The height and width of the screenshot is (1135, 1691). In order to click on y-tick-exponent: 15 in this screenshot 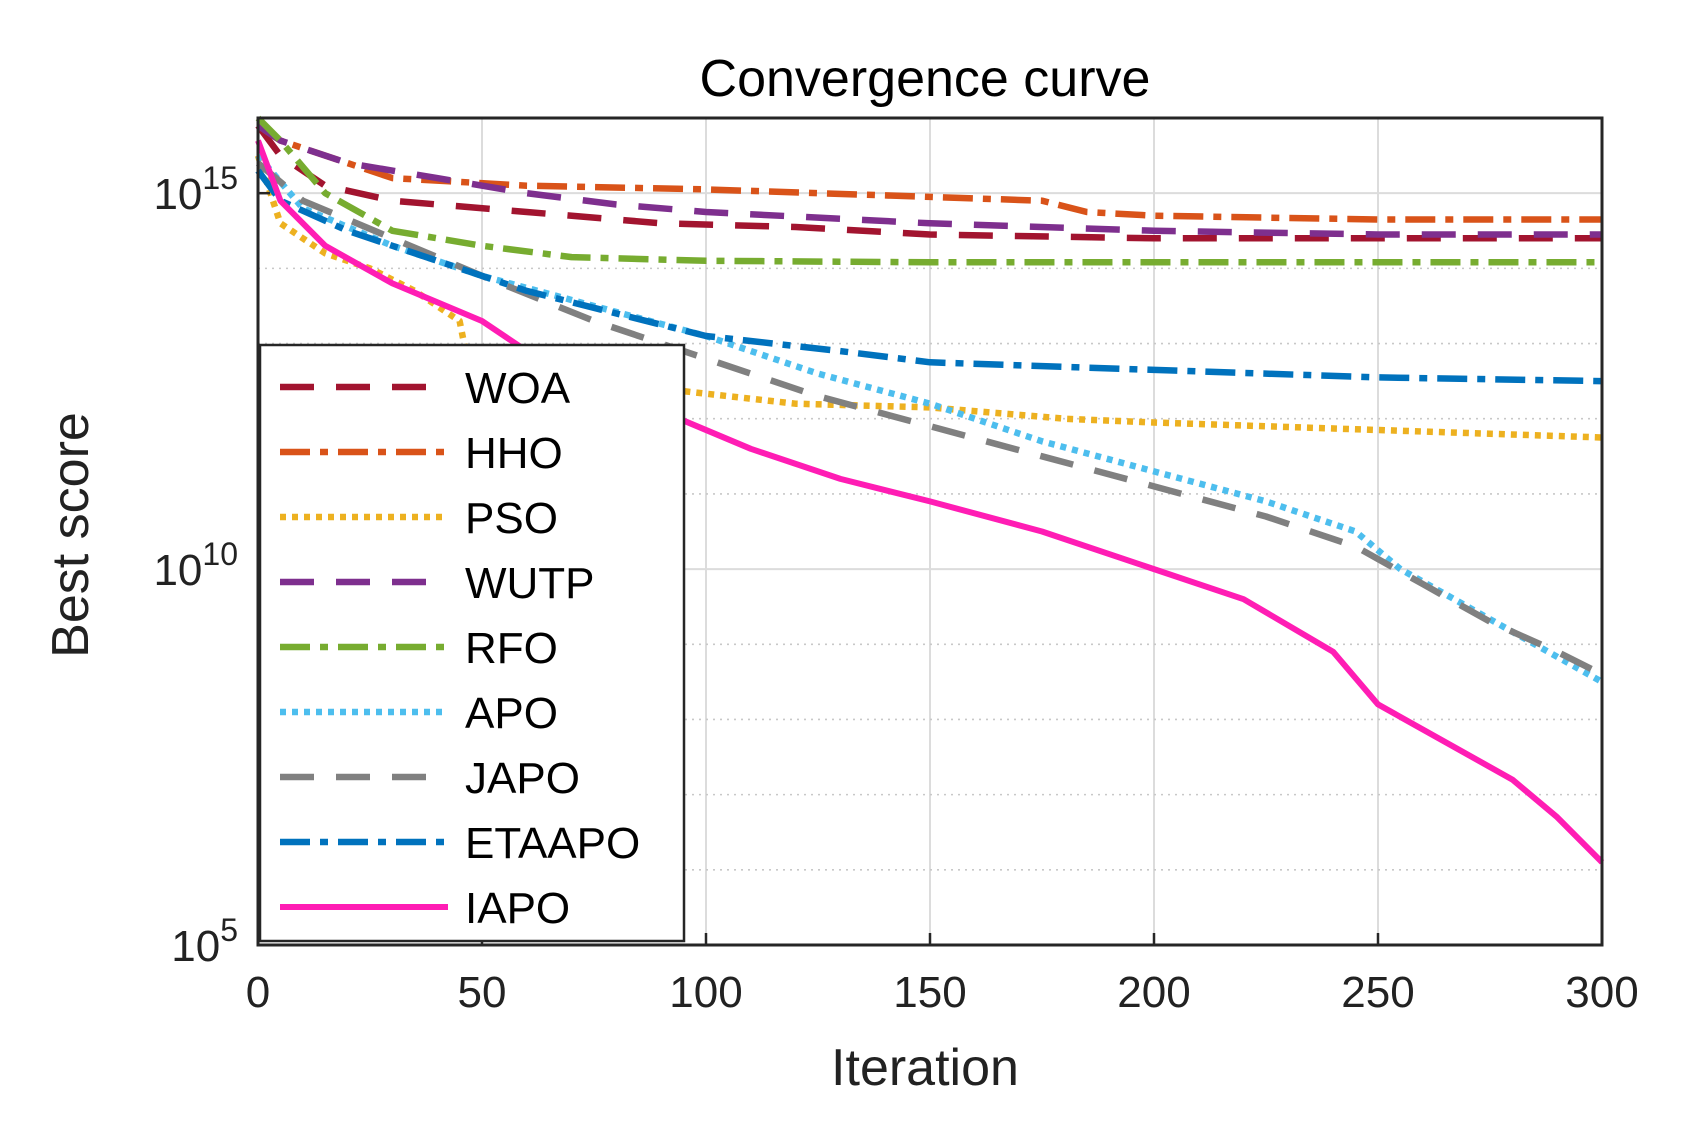, I will do `click(220, 178)`.